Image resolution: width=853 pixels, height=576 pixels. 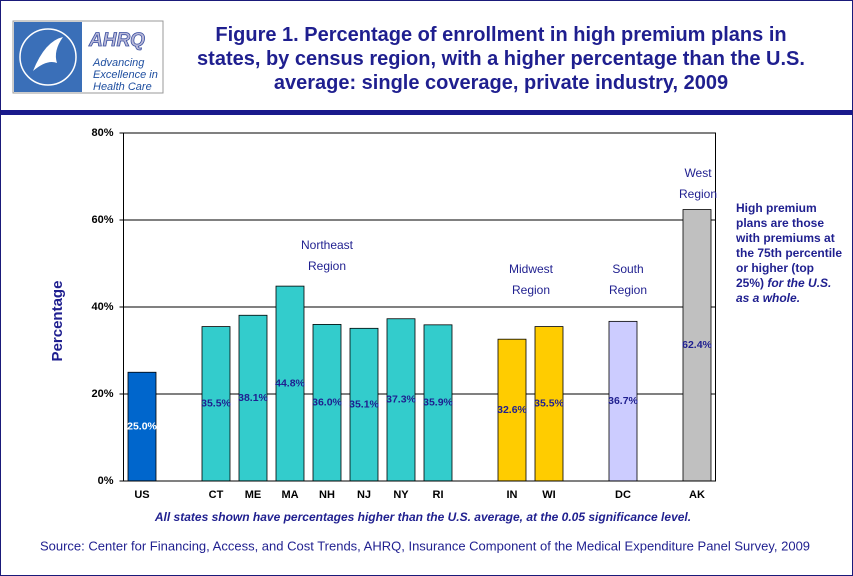 What do you see at coordinates (784, 290) in the screenshot?
I see `note-italic: for the U.S. as a whole.` at bounding box center [784, 290].